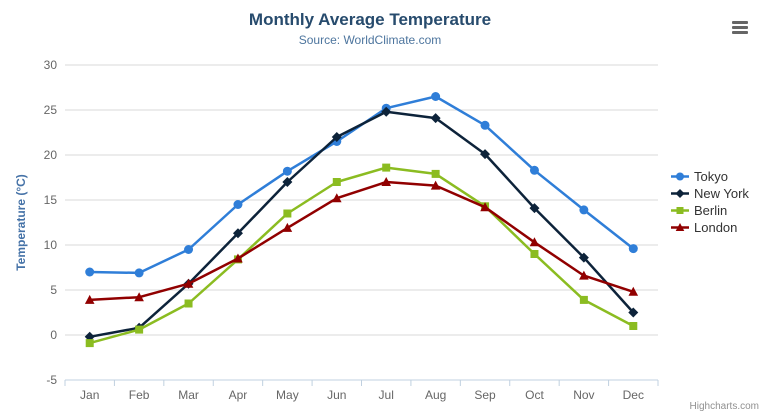 The width and height of the screenshot is (769, 416). I want to click on legend-label: London, so click(716, 227).